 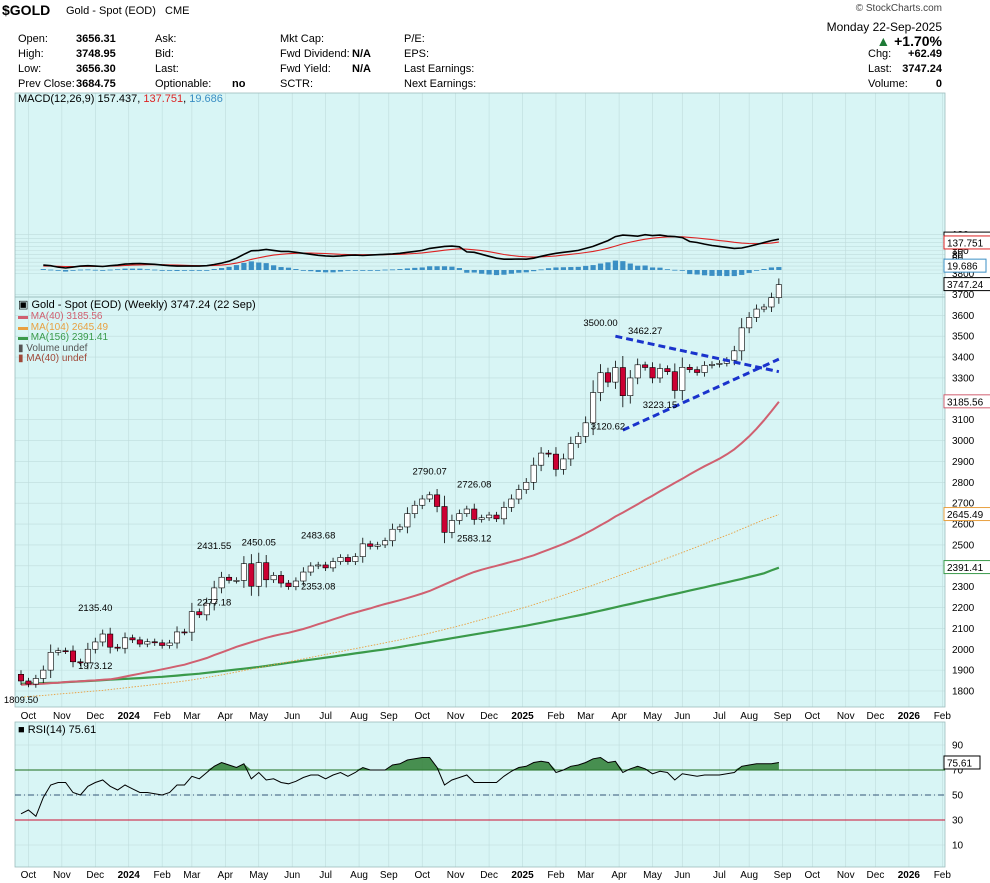 I want to click on rsi-value-tag-box, so click(x=962, y=762).